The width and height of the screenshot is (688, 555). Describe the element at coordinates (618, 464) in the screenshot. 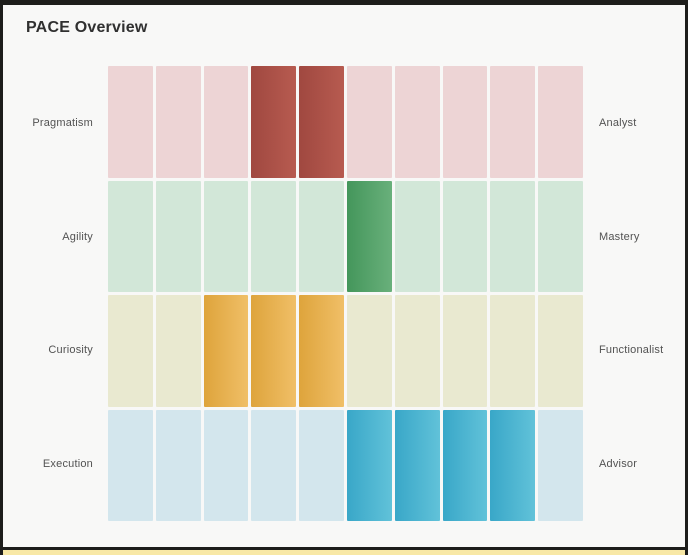

I see `row-label-right: Advisor` at that location.